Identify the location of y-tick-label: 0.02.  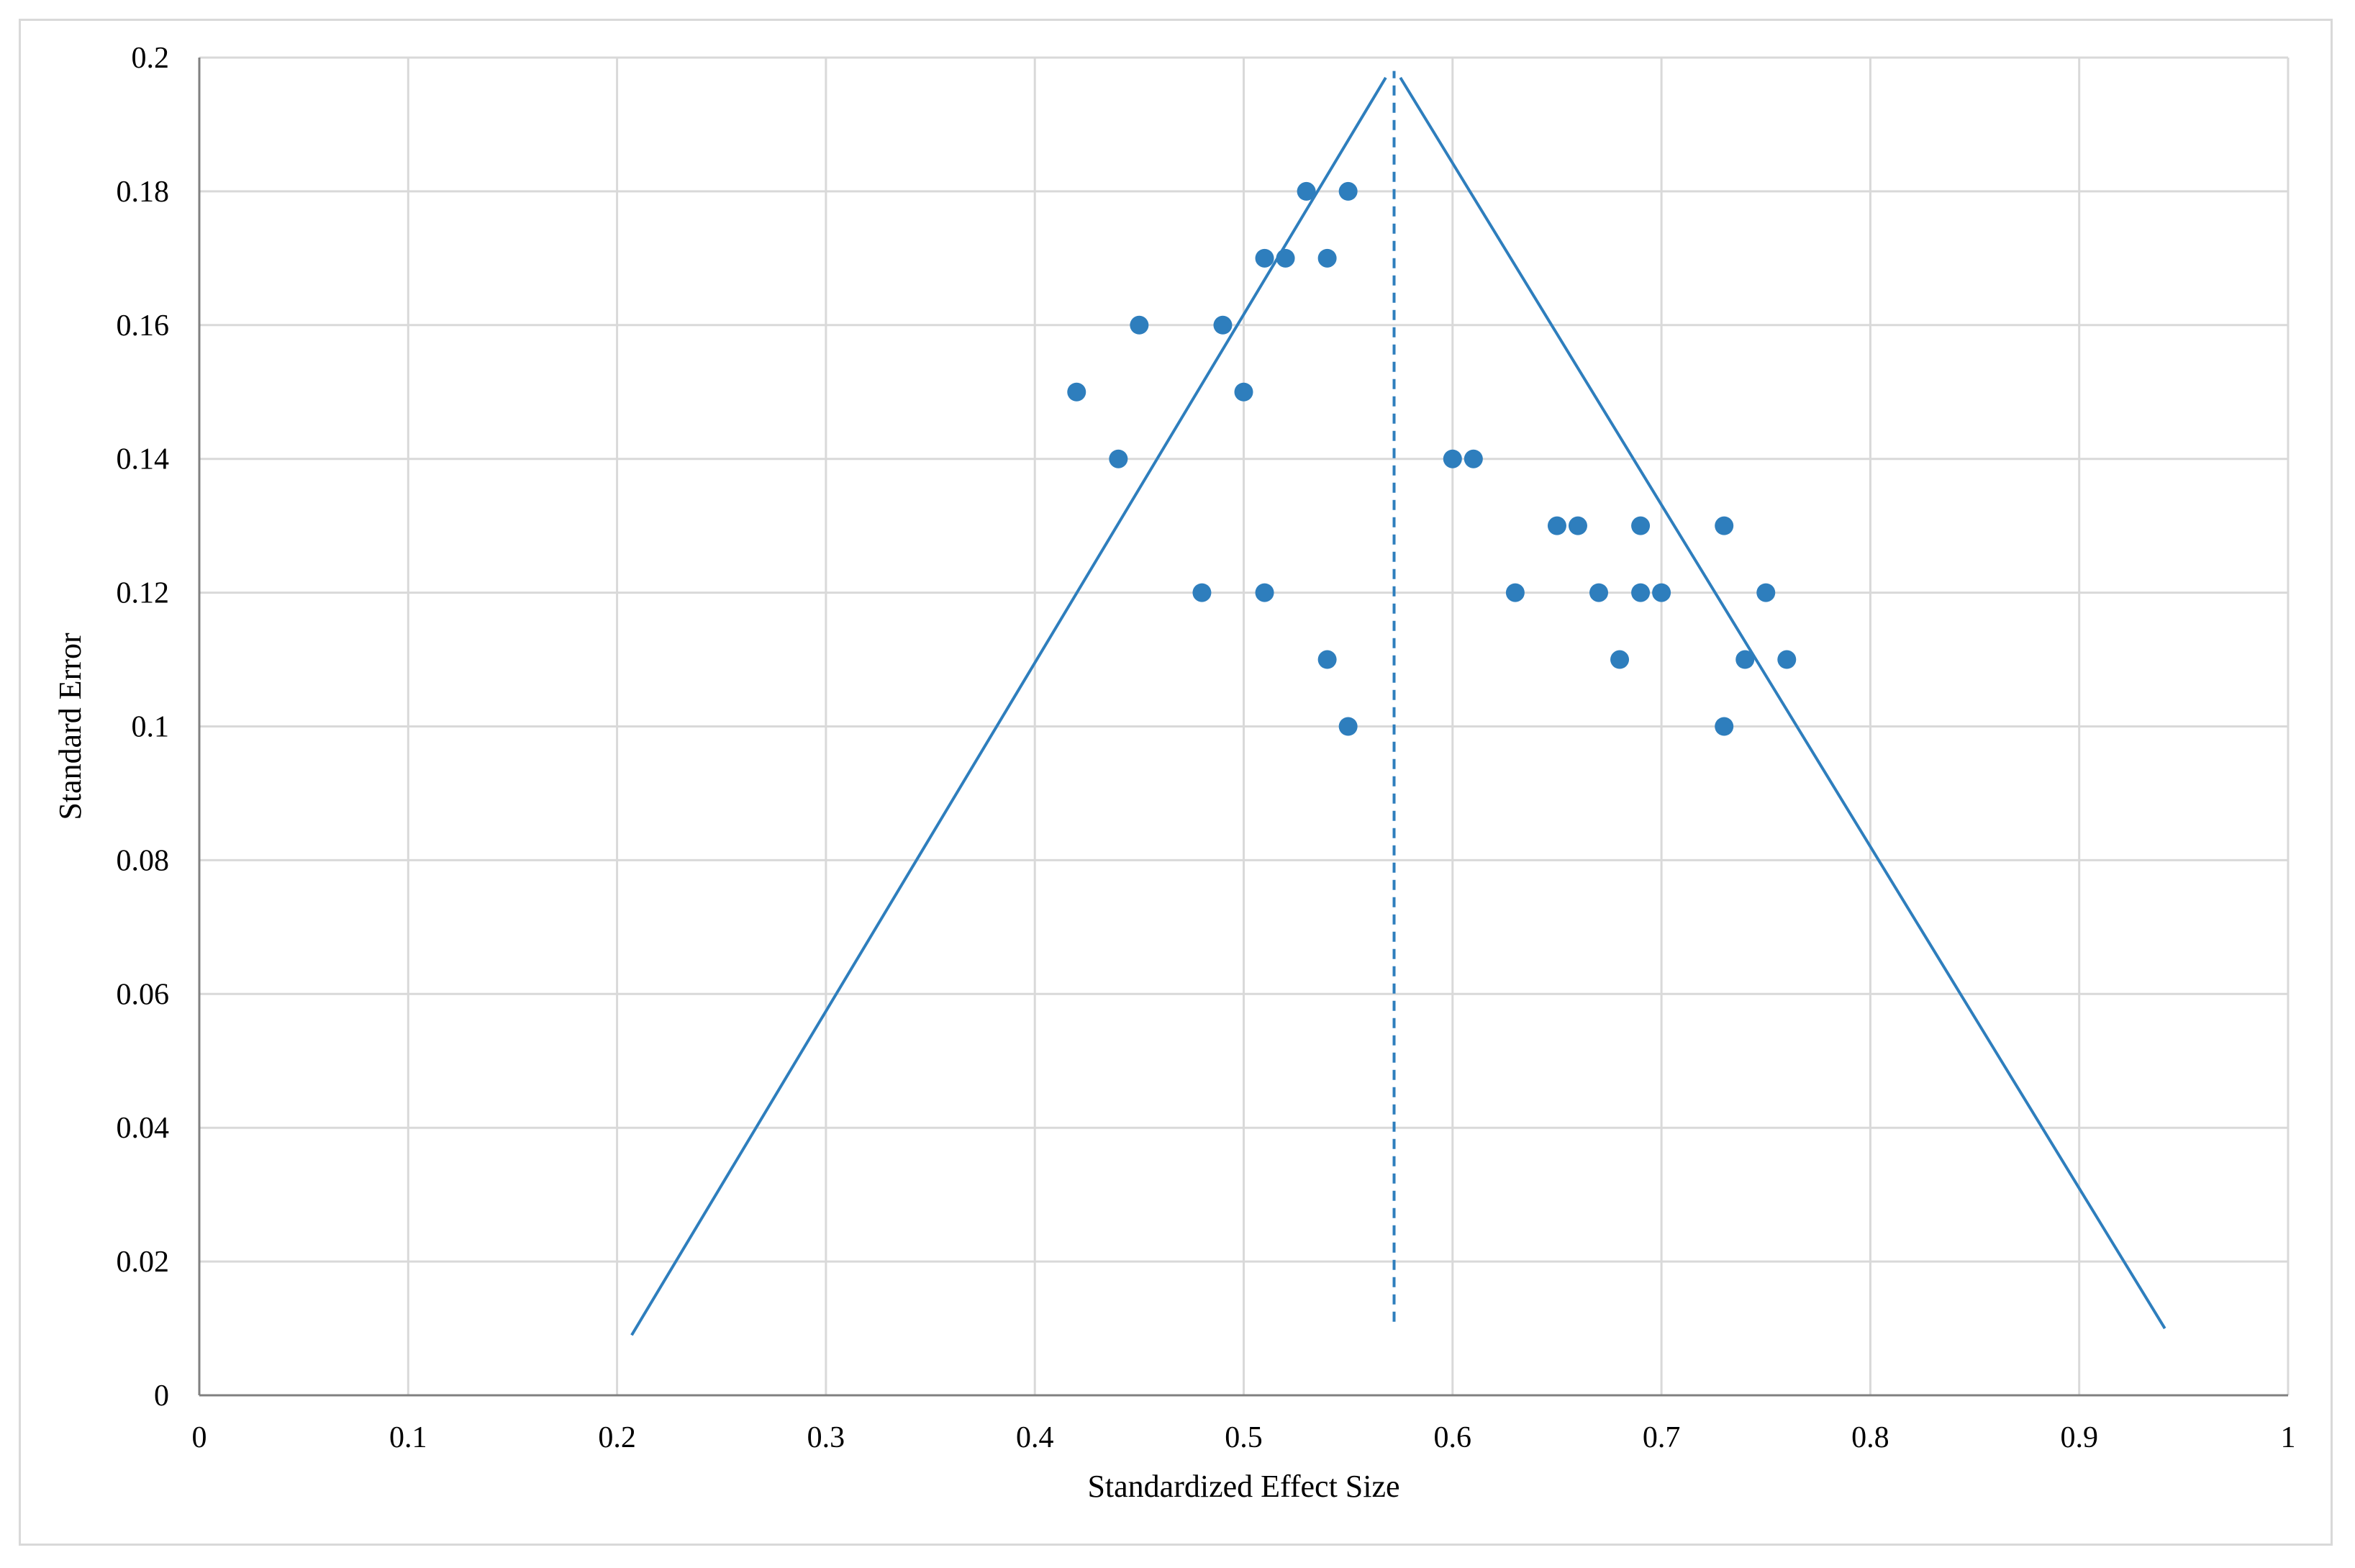
(143, 1262).